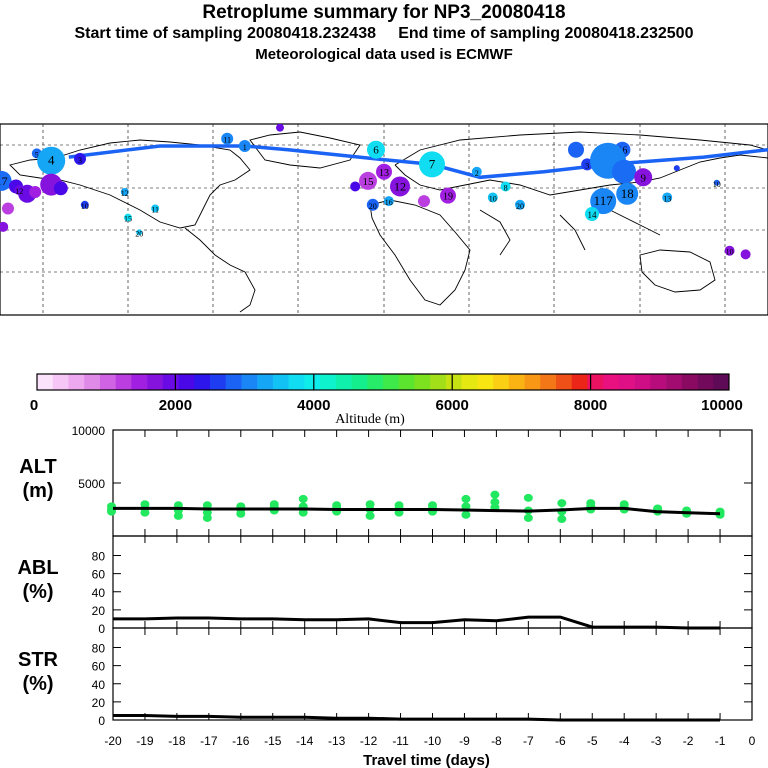 The height and width of the screenshot is (768, 768). What do you see at coordinates (417, 511) in the screenshot?
I see `alt-median-line` at bounding box center [417, 511].